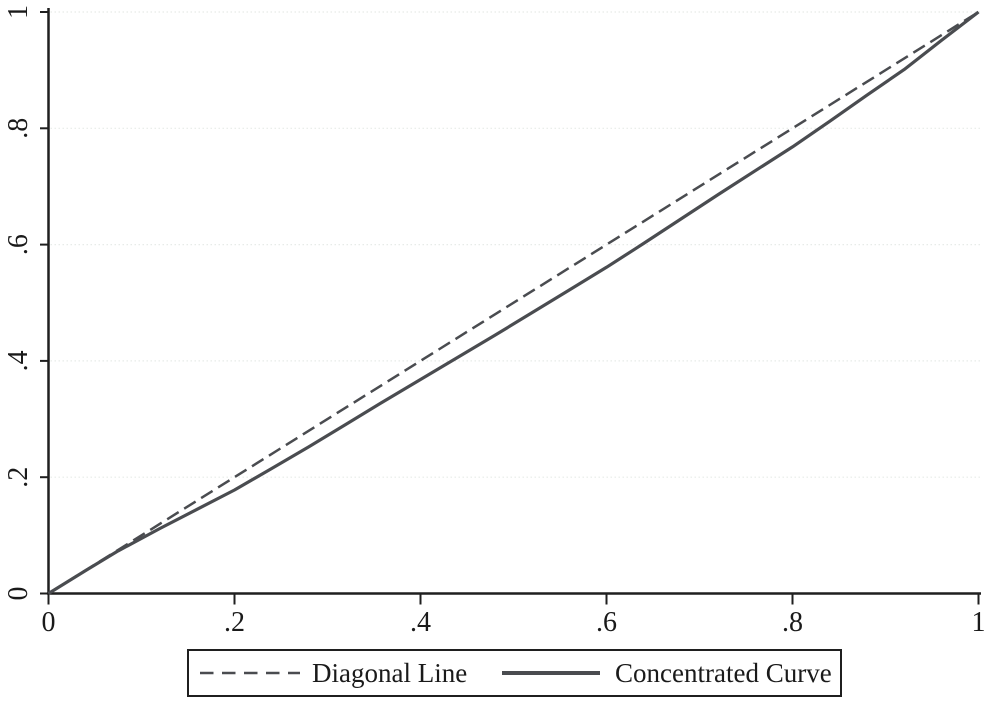 The width and height of the screenshot is (992, 712). I want to click on y-tick-label: .2, so click(18, 477).